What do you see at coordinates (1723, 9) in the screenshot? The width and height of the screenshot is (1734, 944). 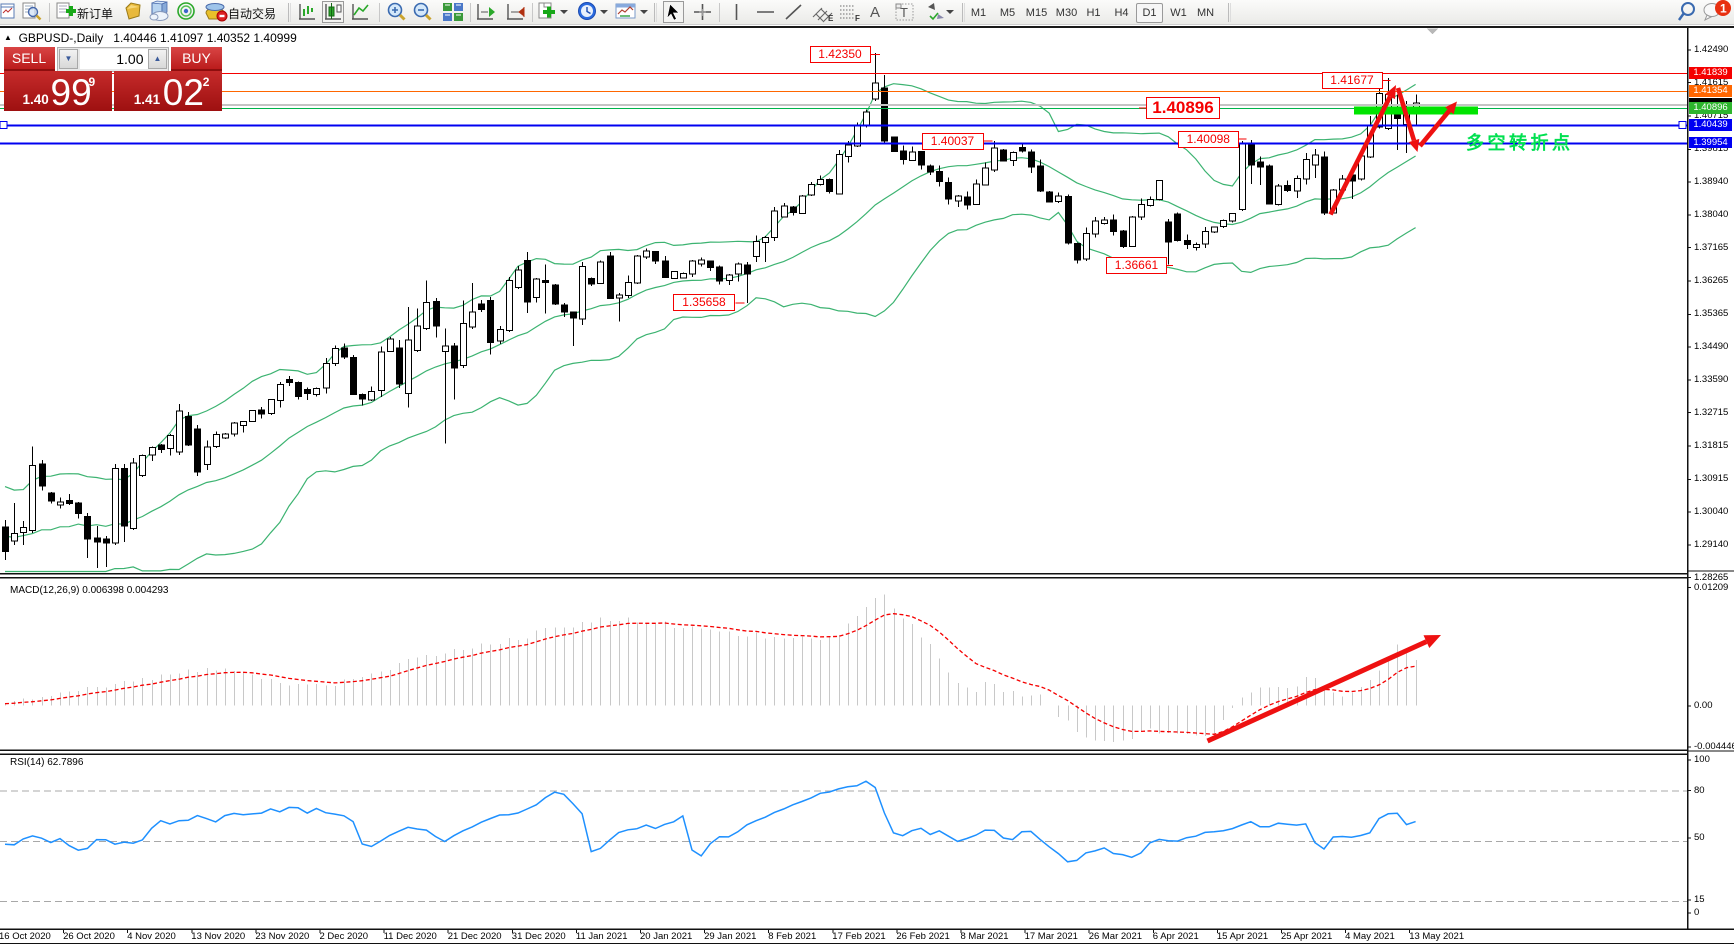 I see `svg-text: 1` at bounding box center [1723, 9].